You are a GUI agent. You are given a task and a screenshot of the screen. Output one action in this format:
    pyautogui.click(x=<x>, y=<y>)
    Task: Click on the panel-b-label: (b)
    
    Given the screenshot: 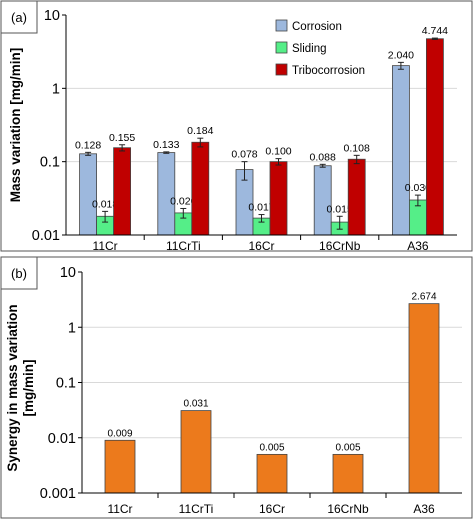 What is the action you would take?
    pyautogui.click(x=19, y=273)
    